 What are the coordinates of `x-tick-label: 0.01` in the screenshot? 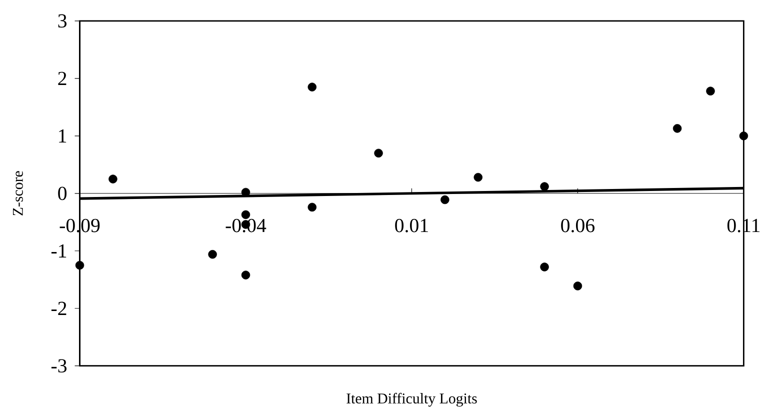 It's located at (411, 225).